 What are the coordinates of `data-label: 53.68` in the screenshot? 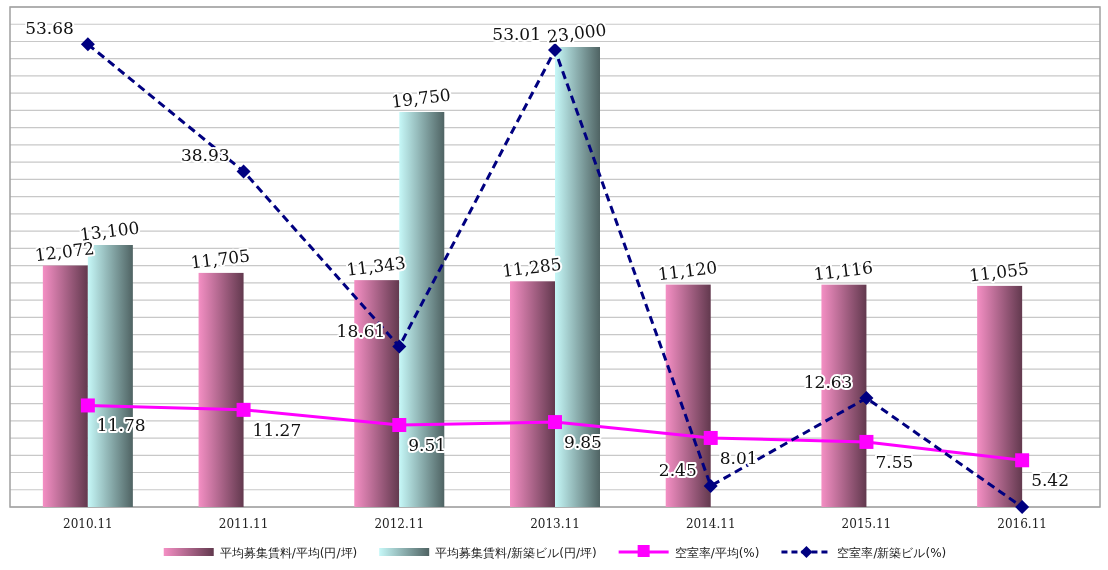 It's located at (49, 28).